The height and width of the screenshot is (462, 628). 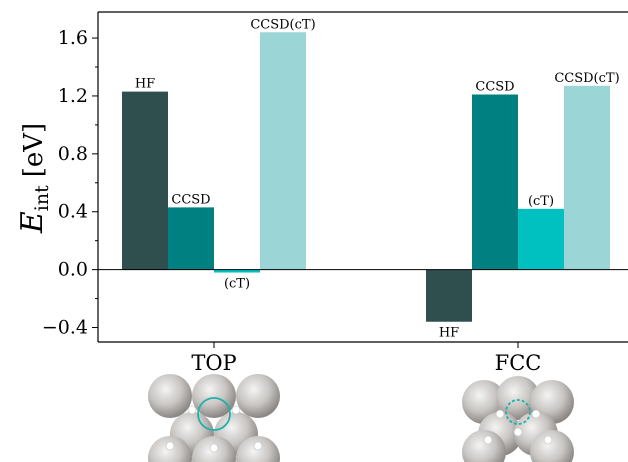 I want to click on bar-label-fcc-ccsdct: CCSD(cT), so click(x=586, y=78).